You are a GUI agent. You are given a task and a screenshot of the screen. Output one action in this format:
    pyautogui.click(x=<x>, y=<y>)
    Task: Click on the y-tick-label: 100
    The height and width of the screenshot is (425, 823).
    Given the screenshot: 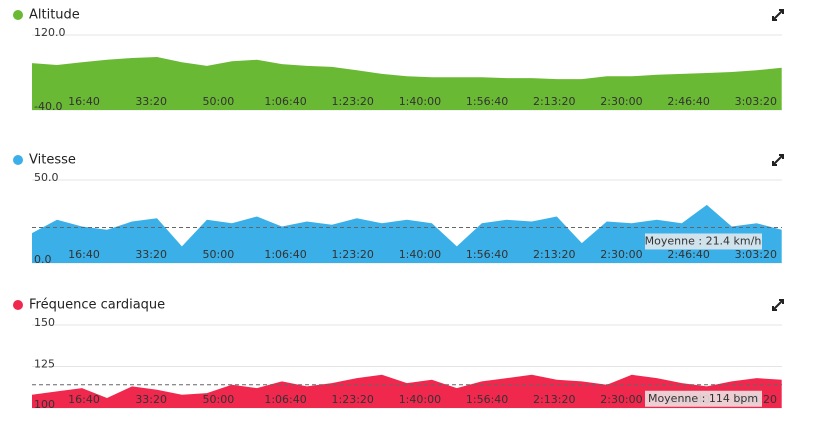 What is the action you would take?
    pyautogui.click(x=44, y=404)
    